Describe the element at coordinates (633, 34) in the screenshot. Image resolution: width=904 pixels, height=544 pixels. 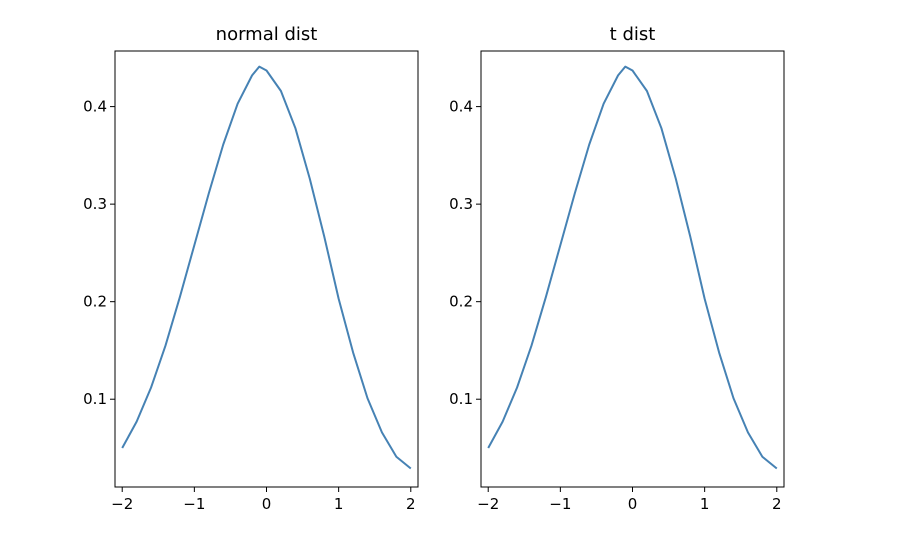
I see `subplot-title: t dist` at that location.